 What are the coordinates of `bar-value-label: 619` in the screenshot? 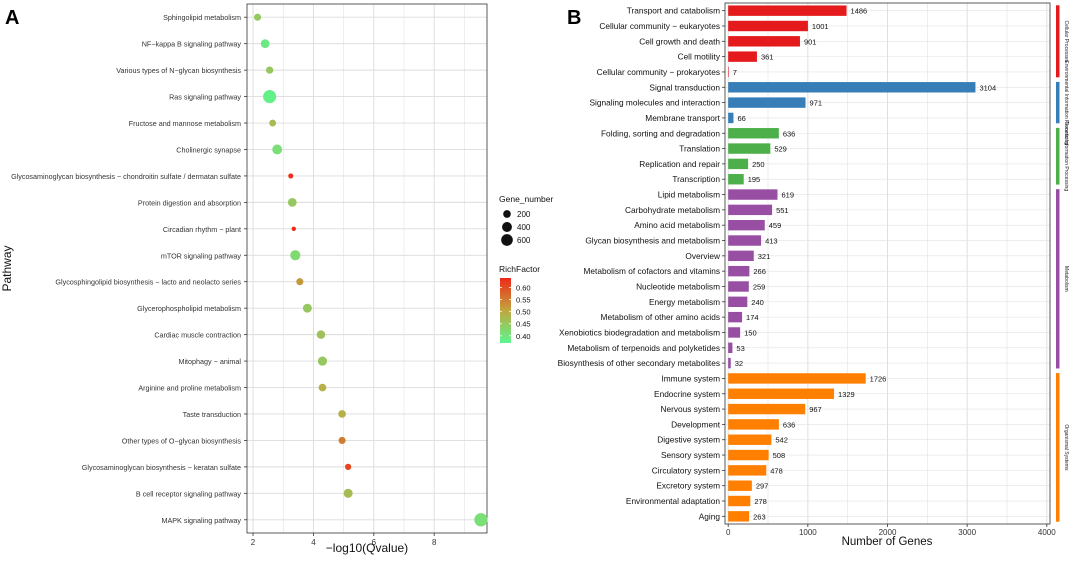 It's located at (787, 195).